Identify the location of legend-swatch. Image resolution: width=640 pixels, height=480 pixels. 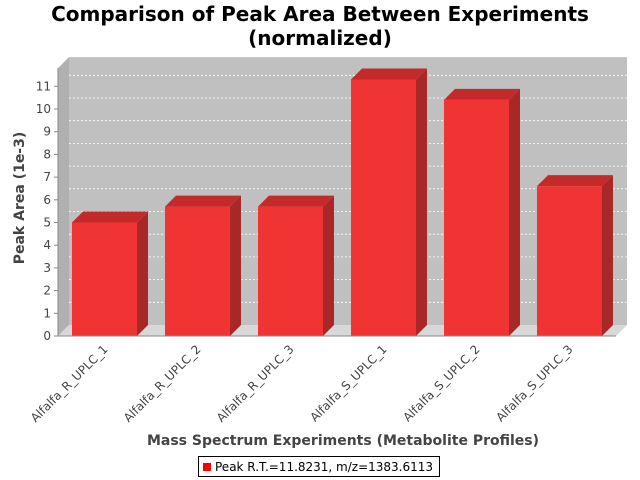
(207, 466).